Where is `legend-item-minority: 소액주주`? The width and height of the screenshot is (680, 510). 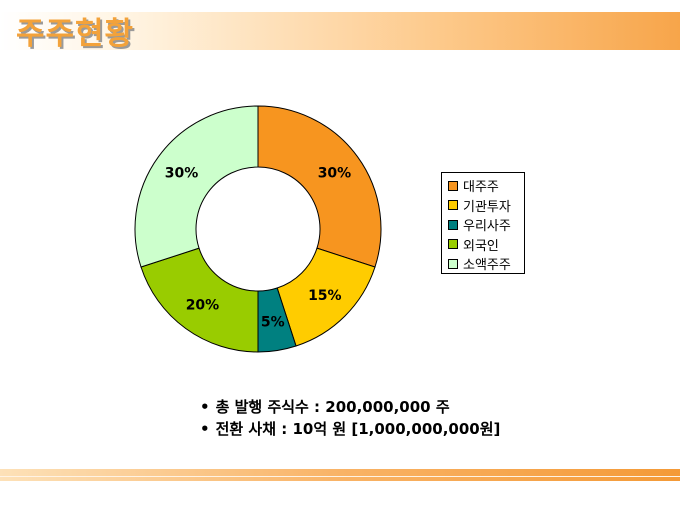 legend-item-minority: 소액주주 is located at coordinates (486, 264).